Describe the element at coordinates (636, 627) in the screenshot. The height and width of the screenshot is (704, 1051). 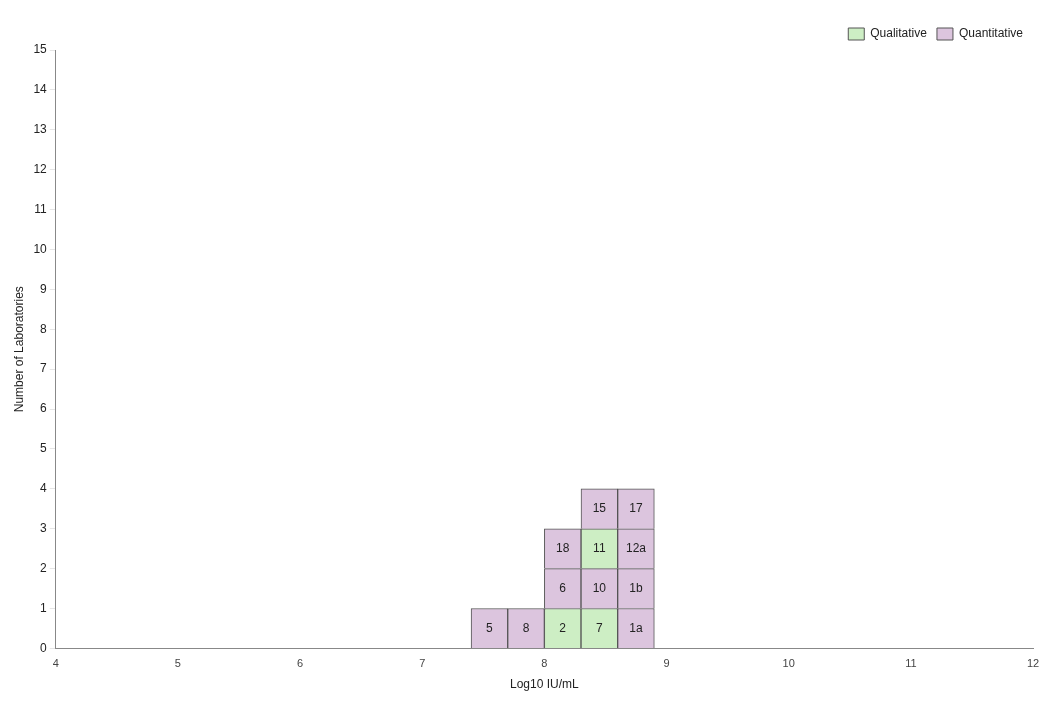
I see `annotation: 1a` at that location.